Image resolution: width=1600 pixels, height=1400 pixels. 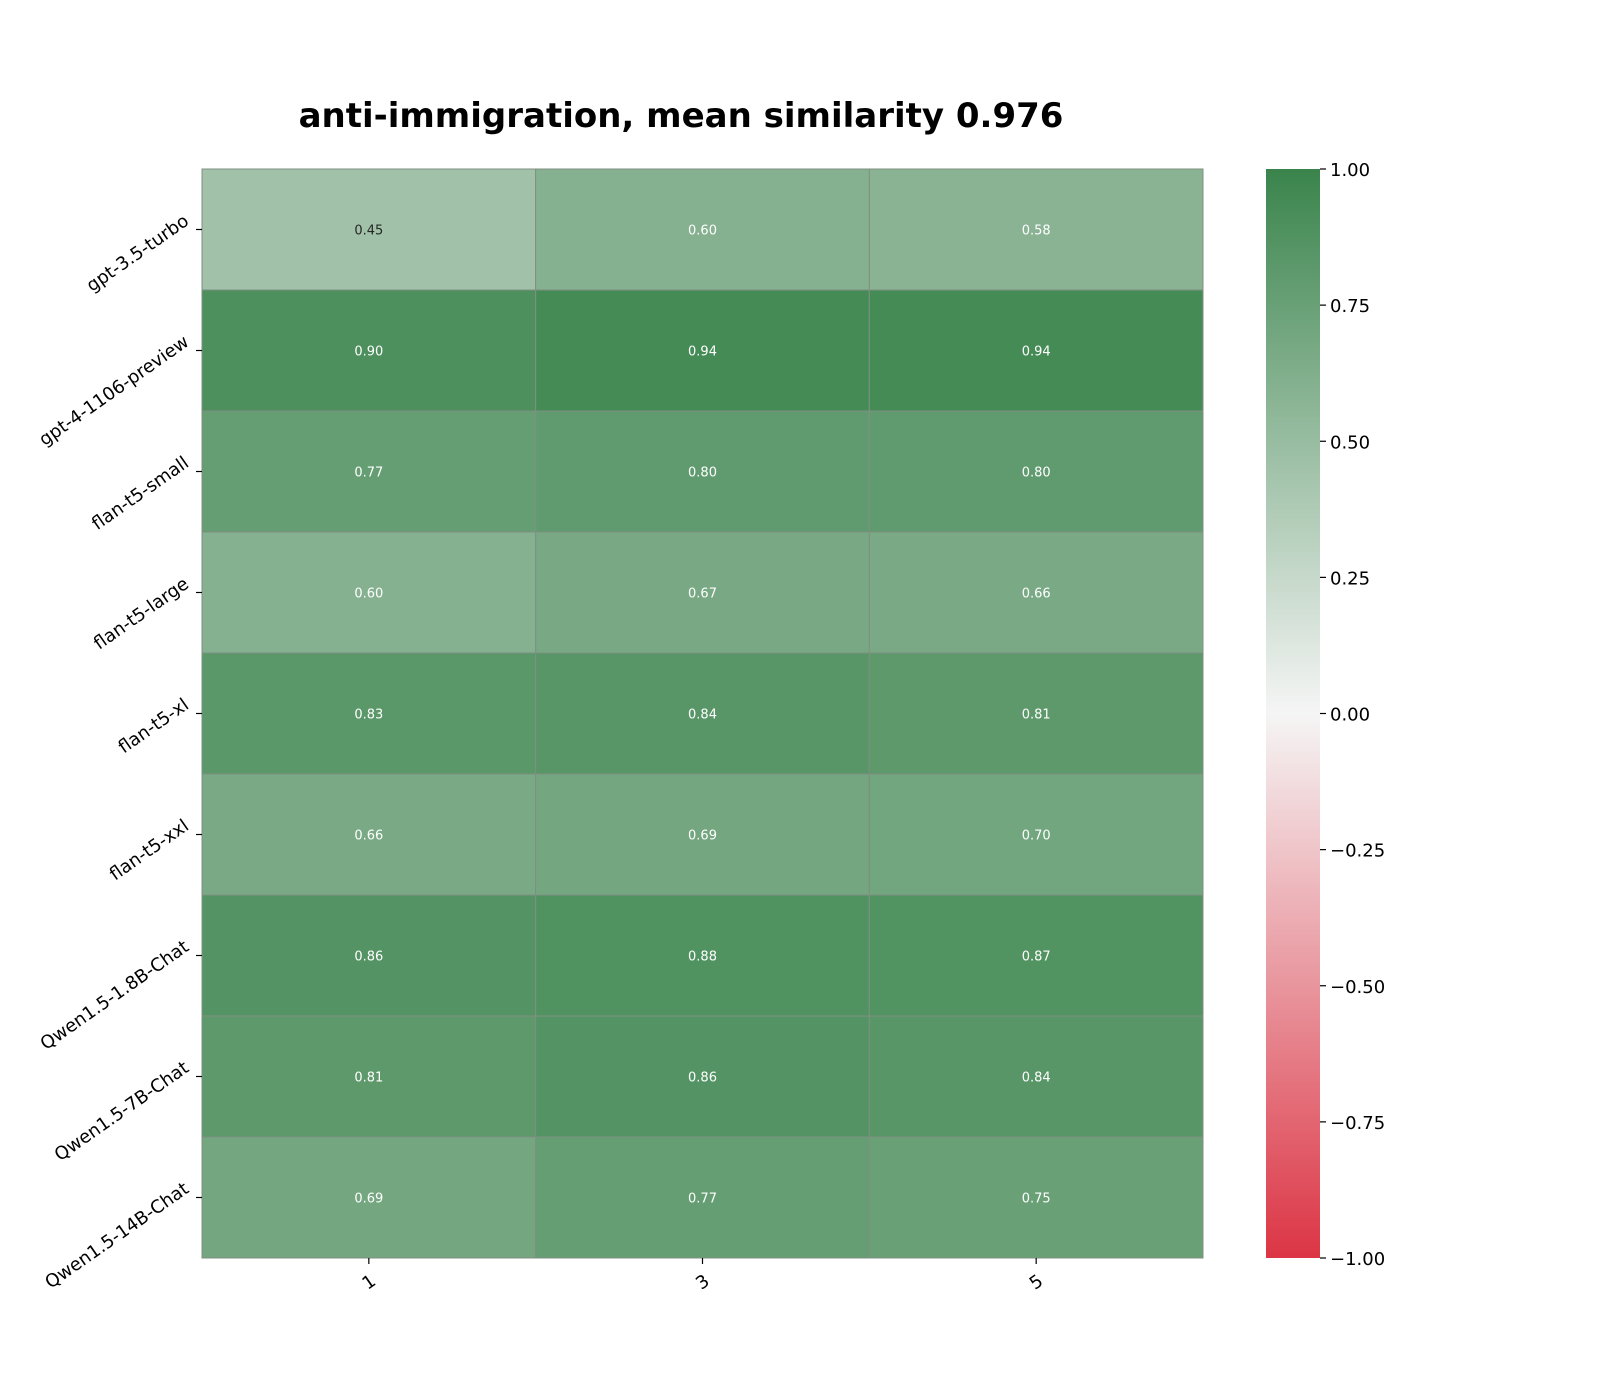 I want to click on y-tick-label: flan-t5-xxl, so click(x=149, y=850).